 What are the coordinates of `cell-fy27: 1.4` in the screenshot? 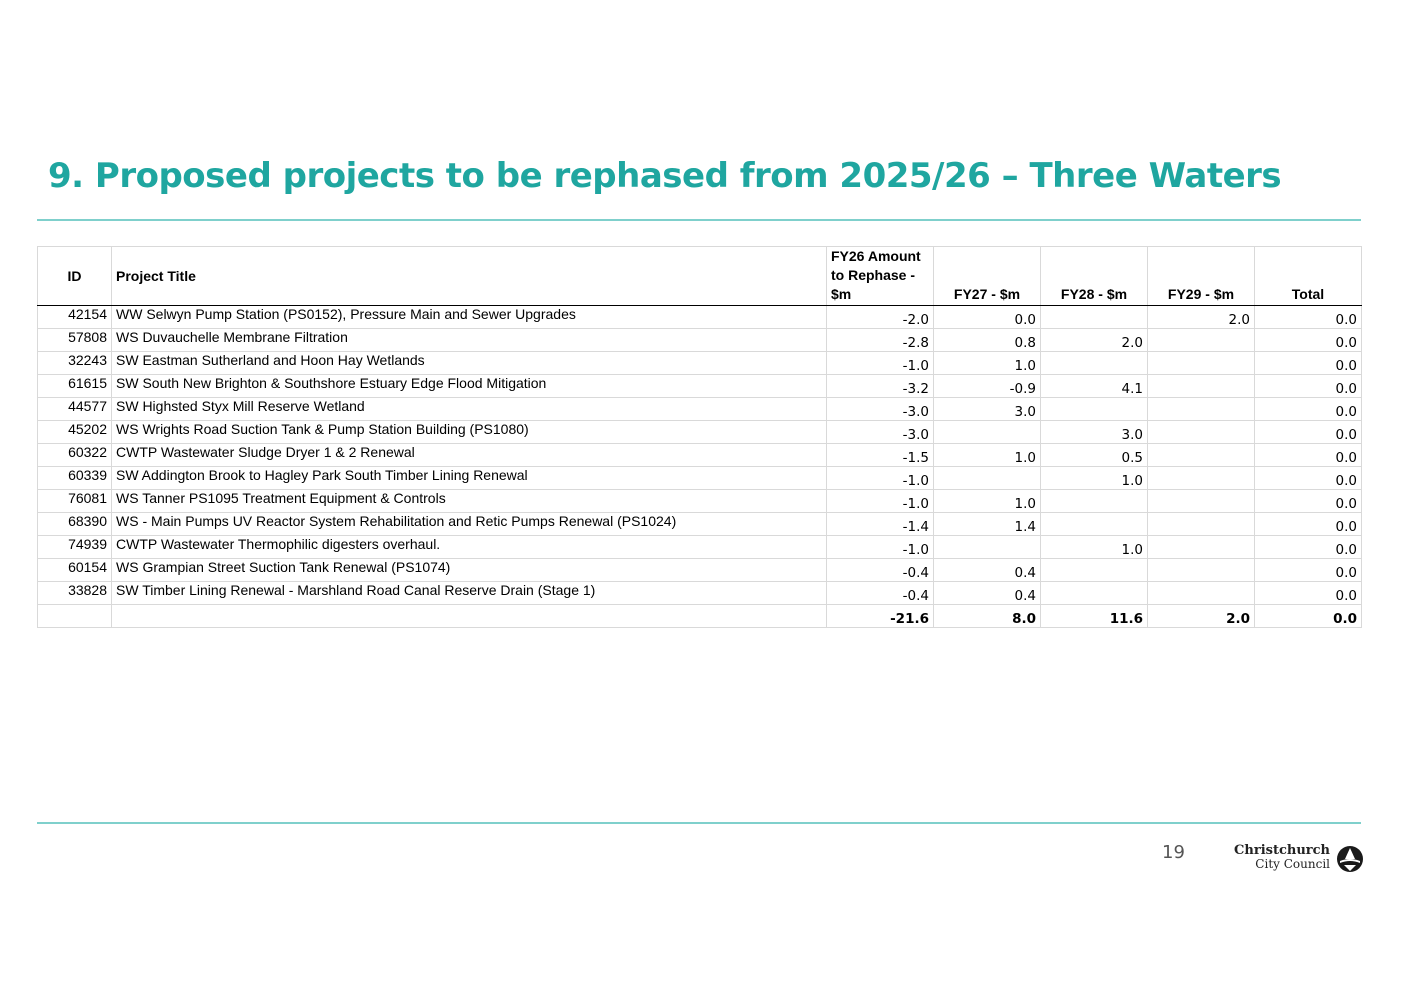 It's located at (987, 524).